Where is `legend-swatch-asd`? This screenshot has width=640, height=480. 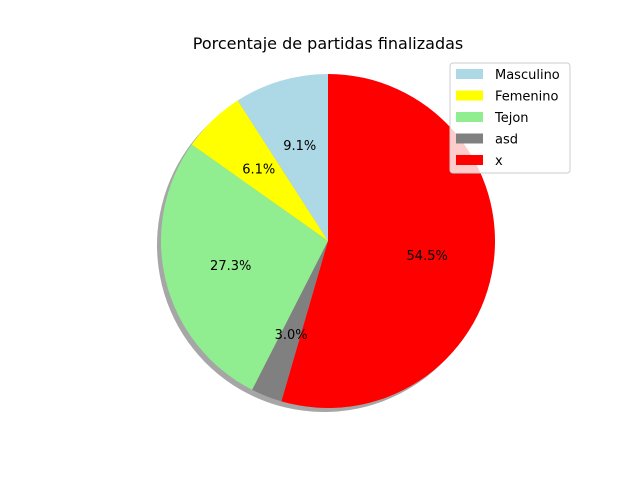
legend-swatch-asd is located at coordinates (469, 138).